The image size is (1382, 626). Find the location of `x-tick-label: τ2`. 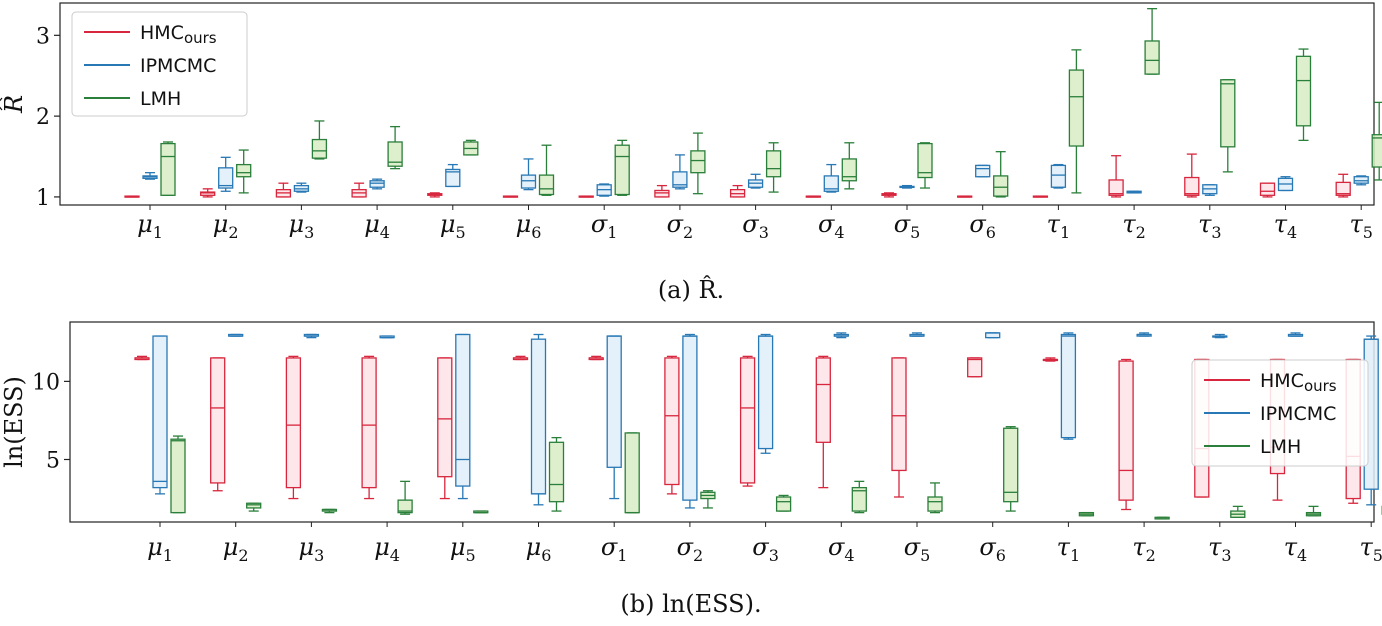

x-tick-label: τ2 is located at coordinates (1143, 549).